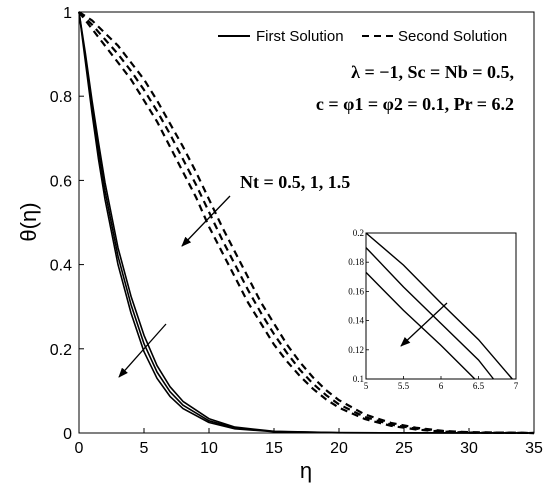 The width and height of the screenshot is (550, 494). Describe the element at coordinates (209, 448) in the screenshot. I see `x-tick-label: 10` at that location.